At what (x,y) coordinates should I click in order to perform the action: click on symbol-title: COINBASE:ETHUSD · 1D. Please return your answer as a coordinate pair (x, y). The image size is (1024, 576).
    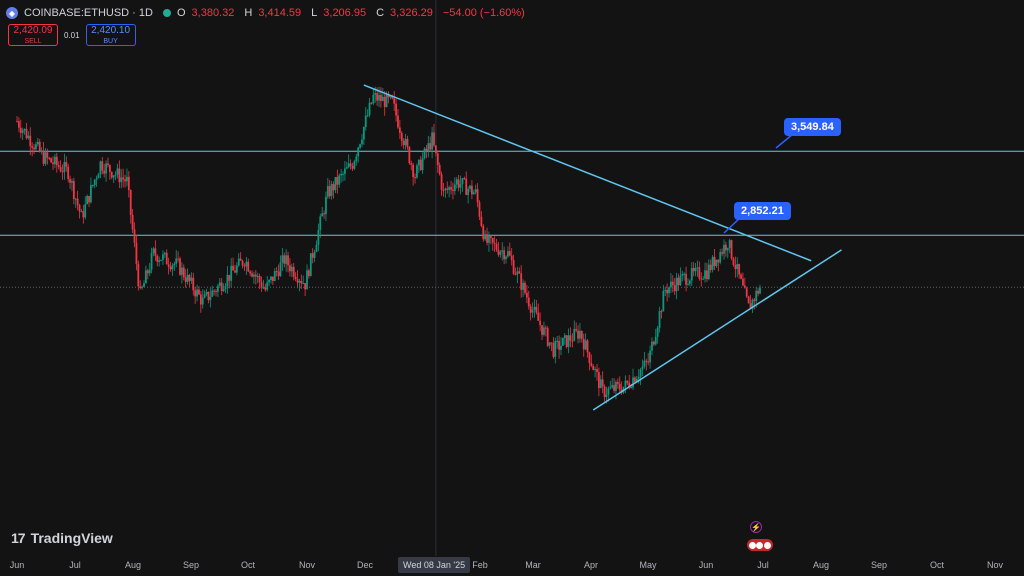
    Looking at the image, I should click on (88, 13).